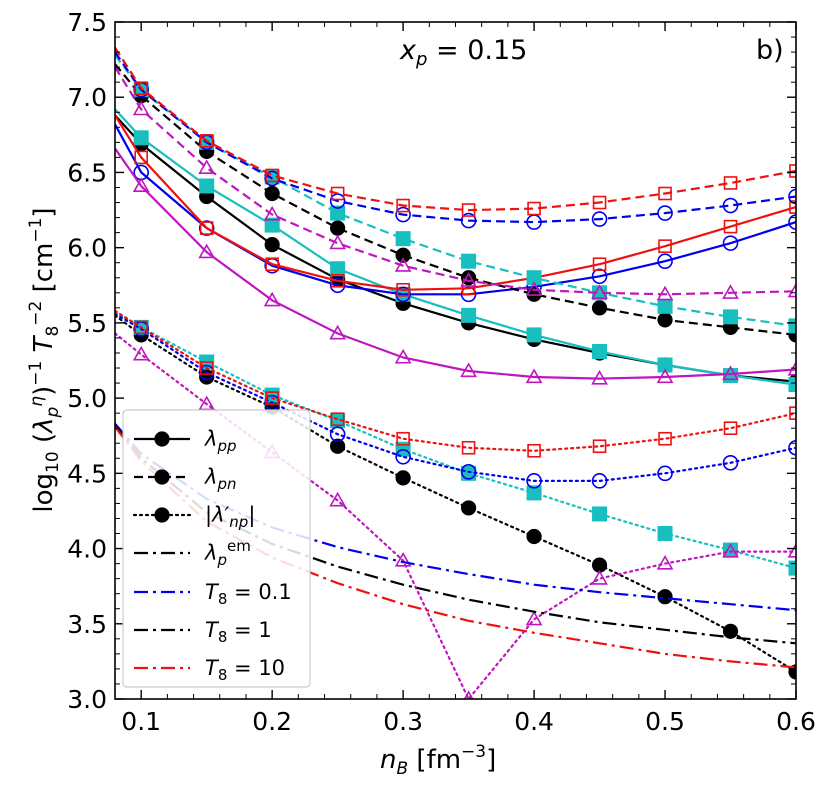 Image resolution: width=830 pixels, height=792 pixels. I want to click on y-tick-label-2: 4.0, so click(87, 549).